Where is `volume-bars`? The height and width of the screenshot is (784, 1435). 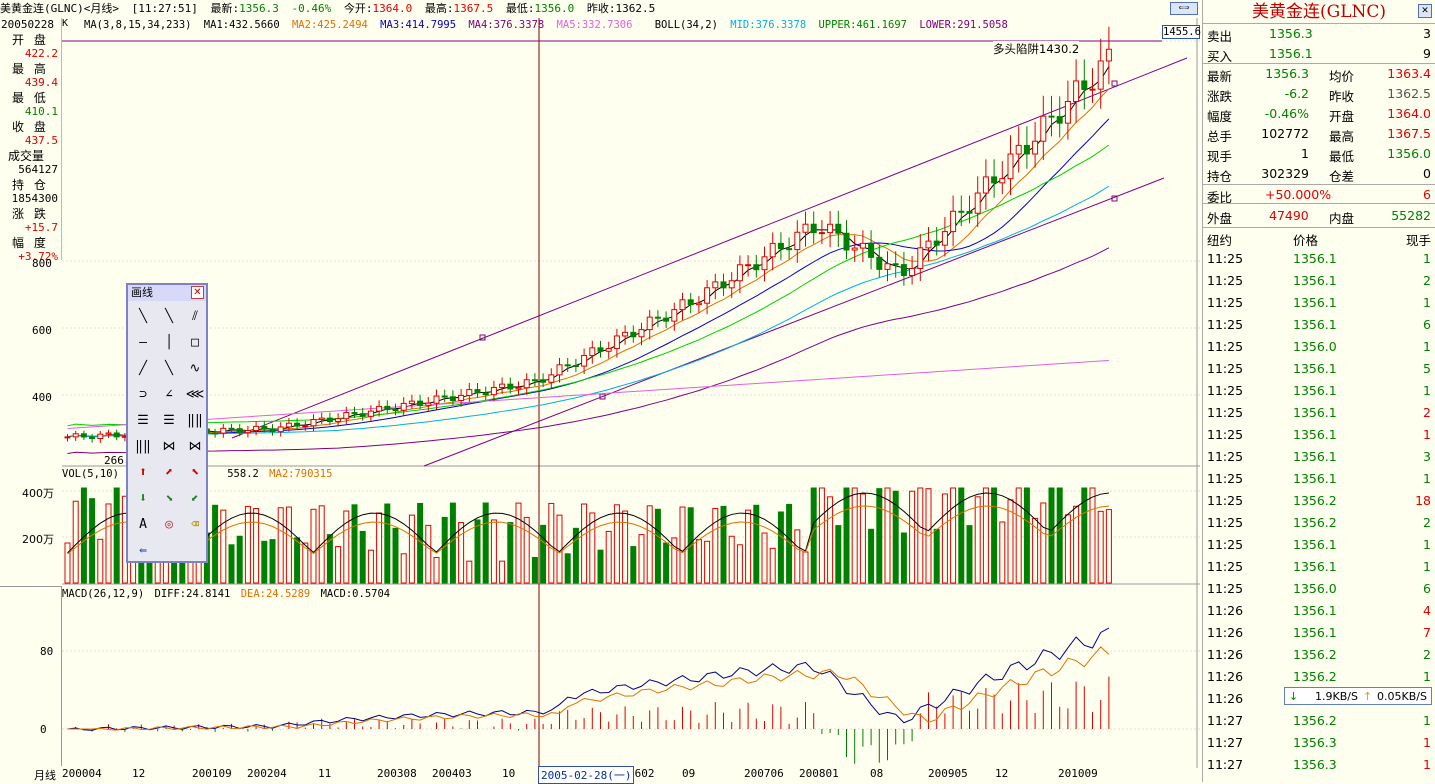 volume-bars is located at coordinates (588, 535).